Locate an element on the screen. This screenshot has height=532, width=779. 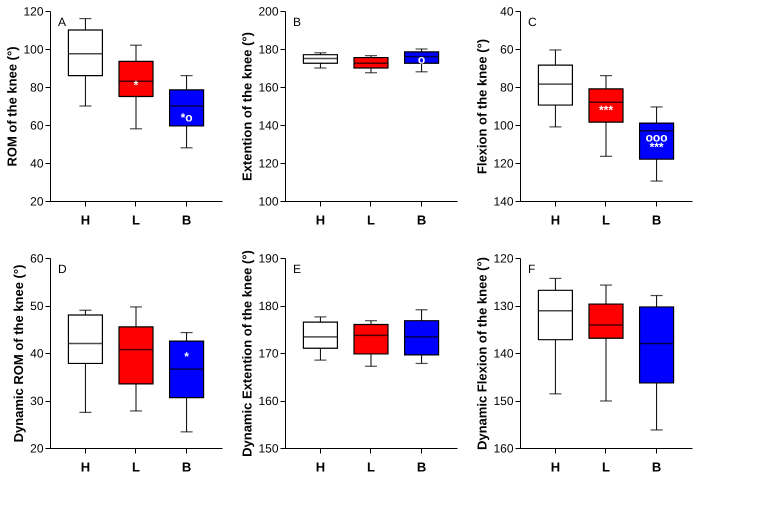
annotation: D is located at coordinates (62, 269).